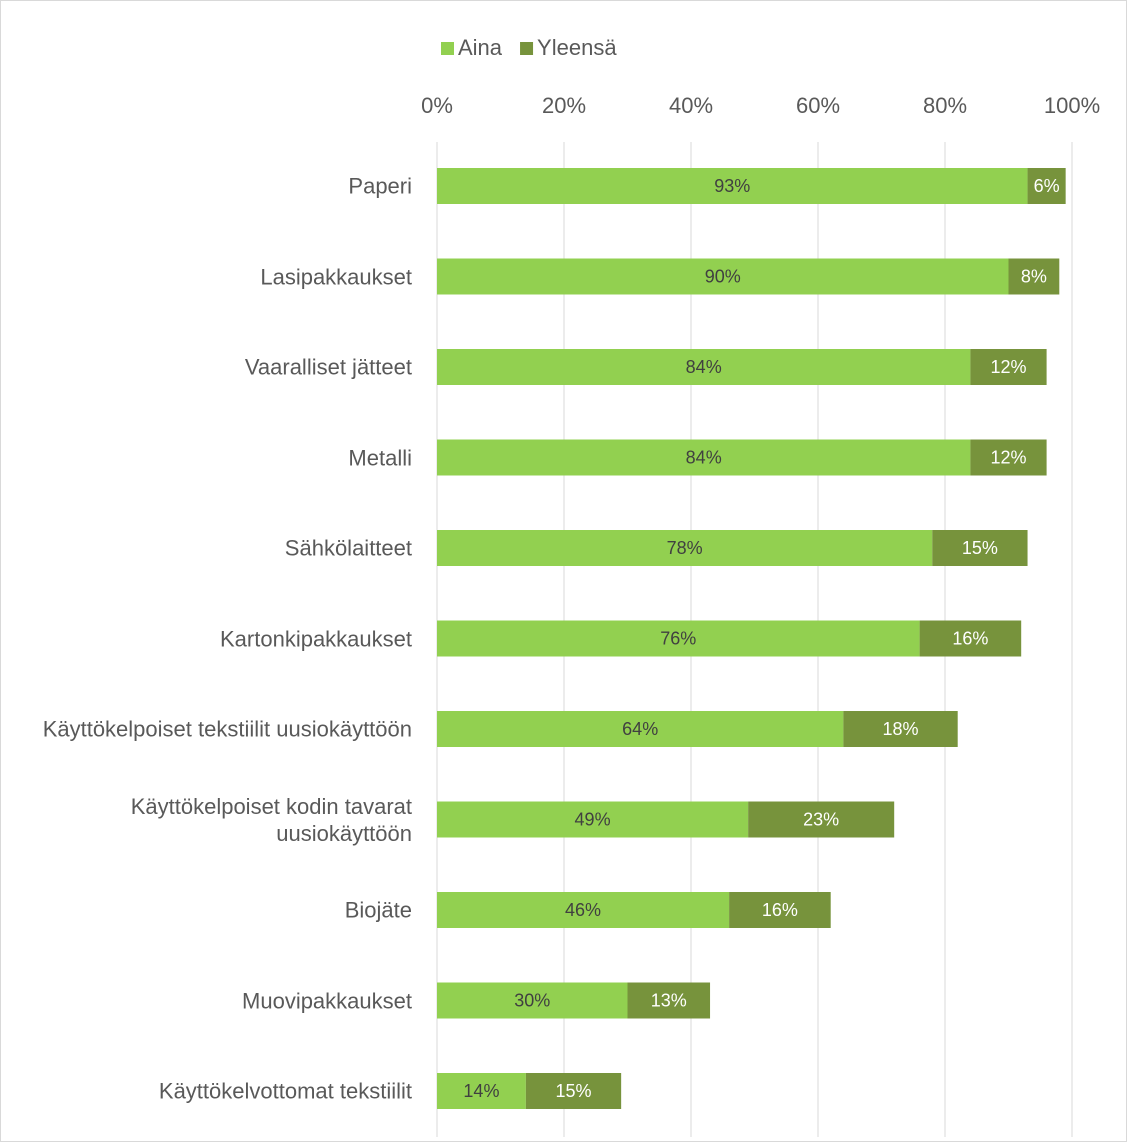 The width and height of the screenshot is (1127, 1142). I want to click on y-tick-label: Käyttökelpoiset tekstiilit uusiokäyttöön, so click(227, 729).